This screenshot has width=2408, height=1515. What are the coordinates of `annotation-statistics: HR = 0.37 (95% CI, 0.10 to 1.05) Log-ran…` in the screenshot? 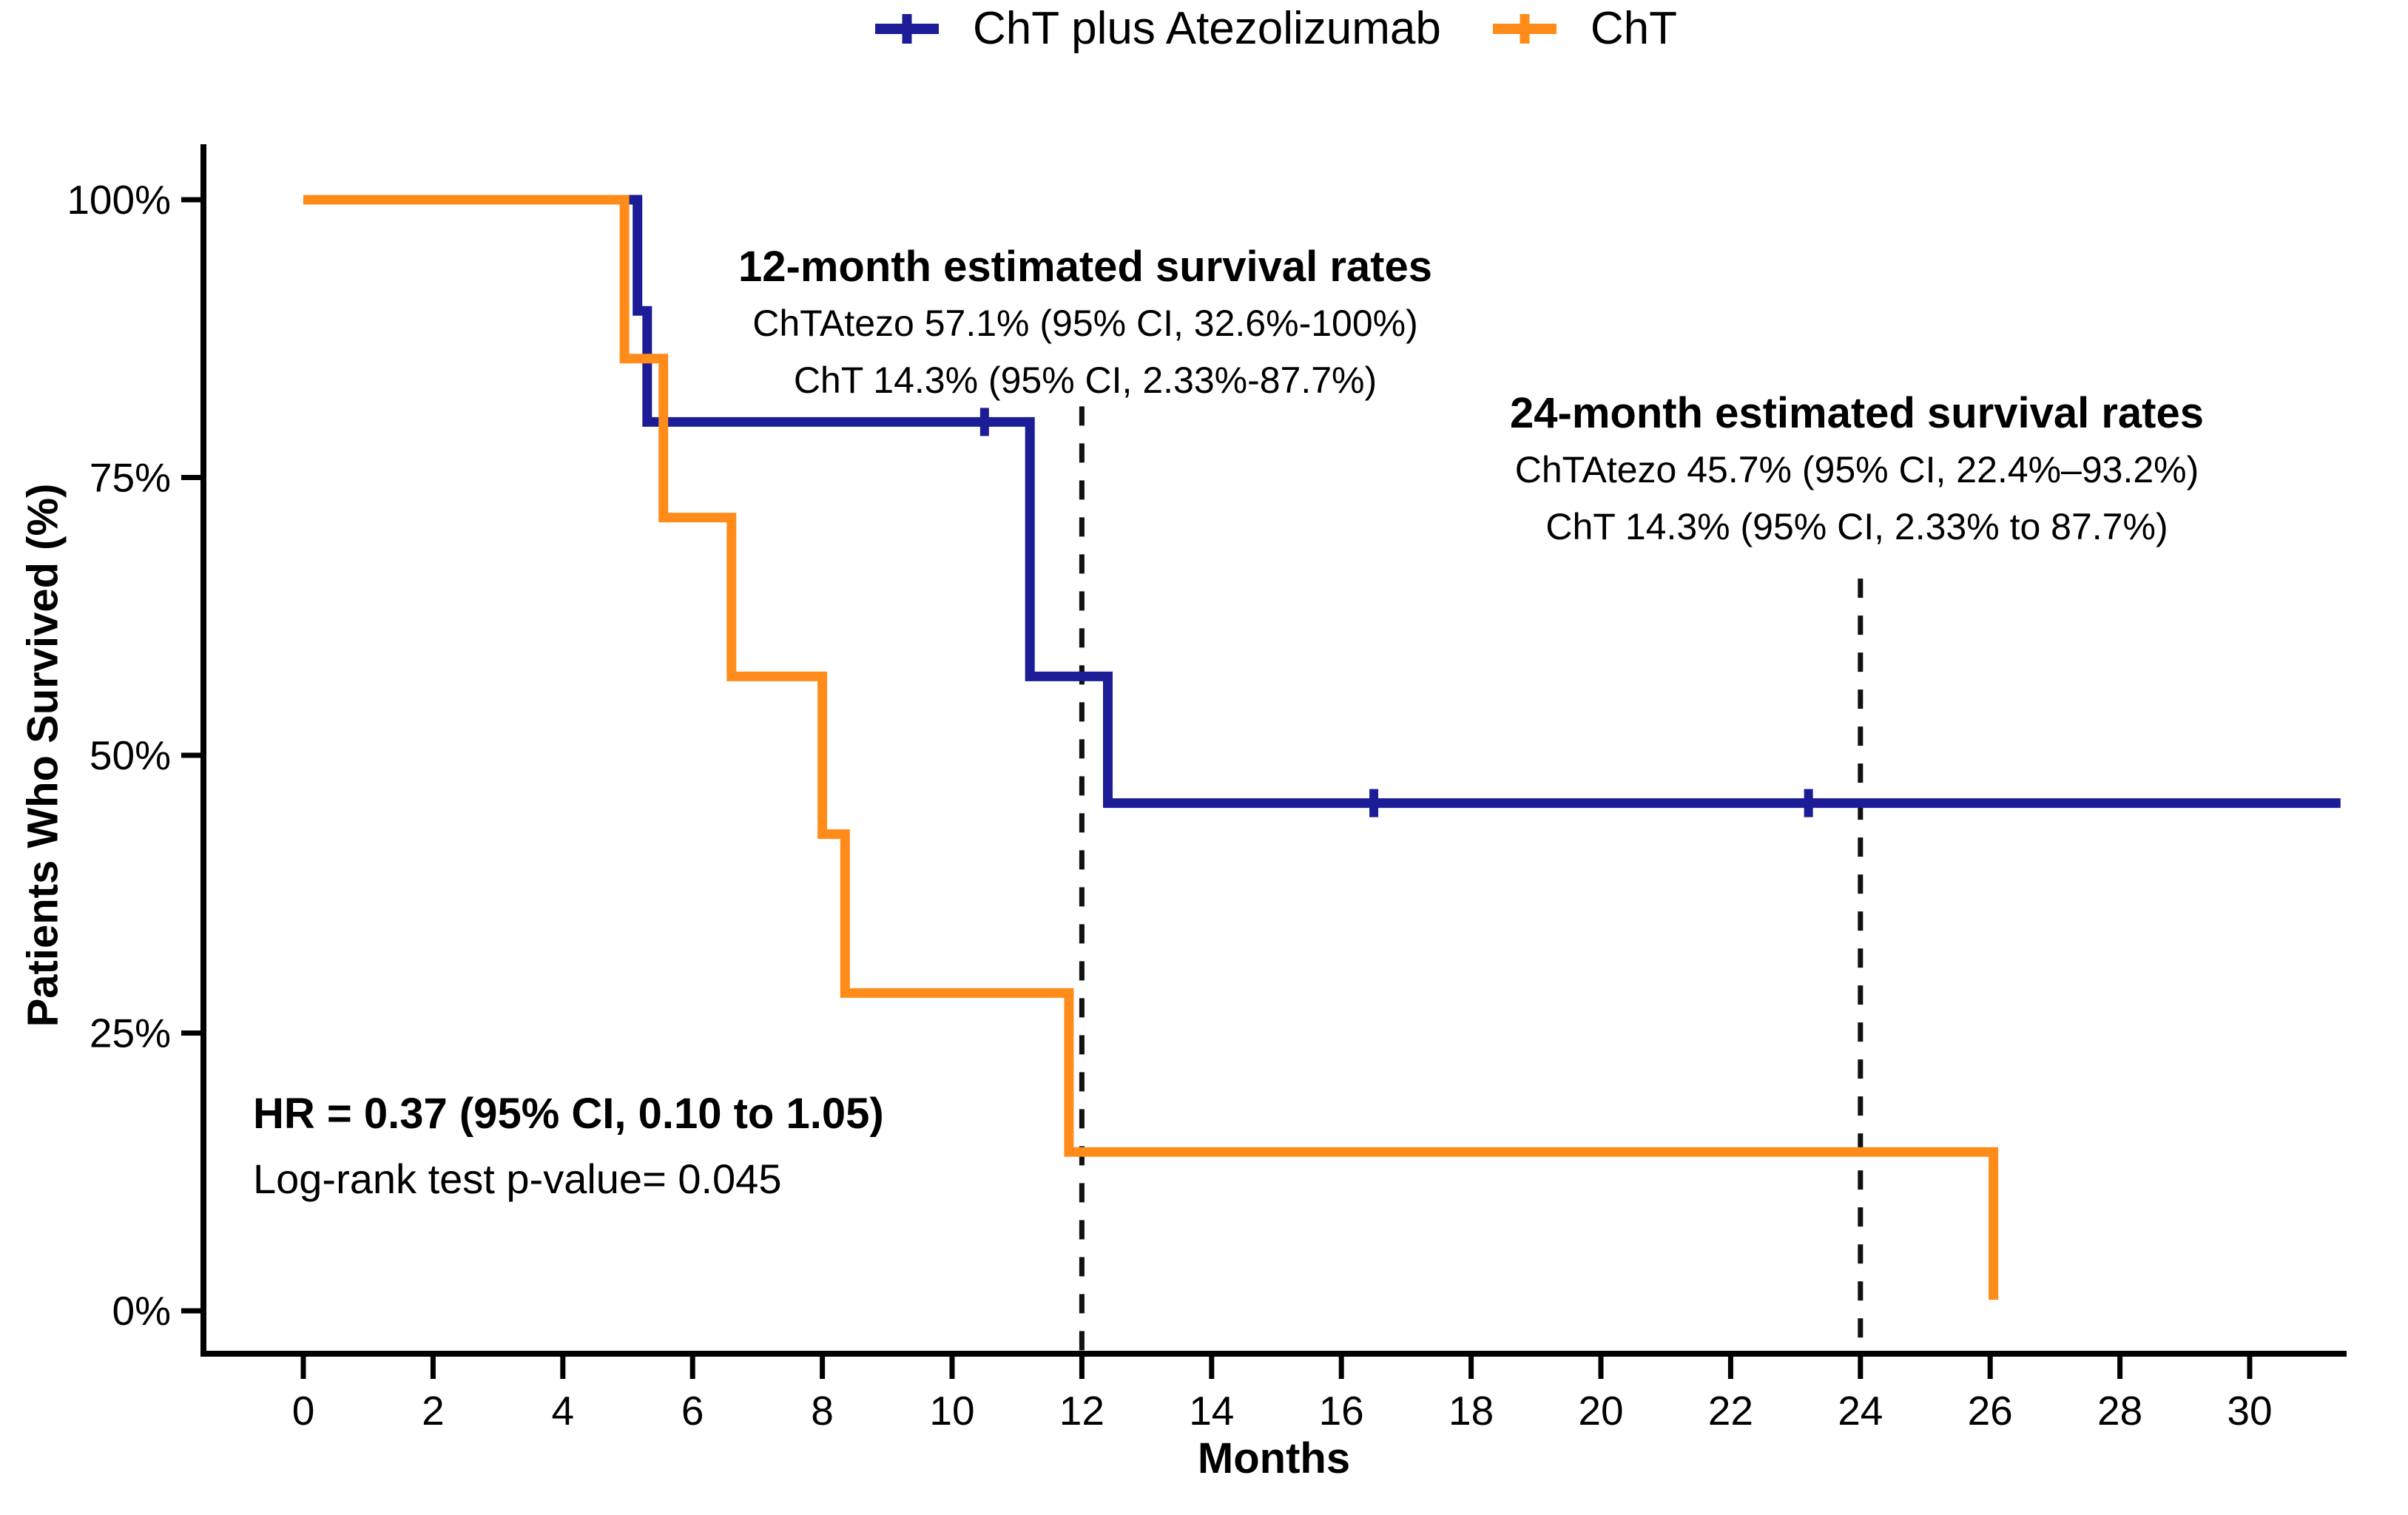 It's located at (568, 1147).